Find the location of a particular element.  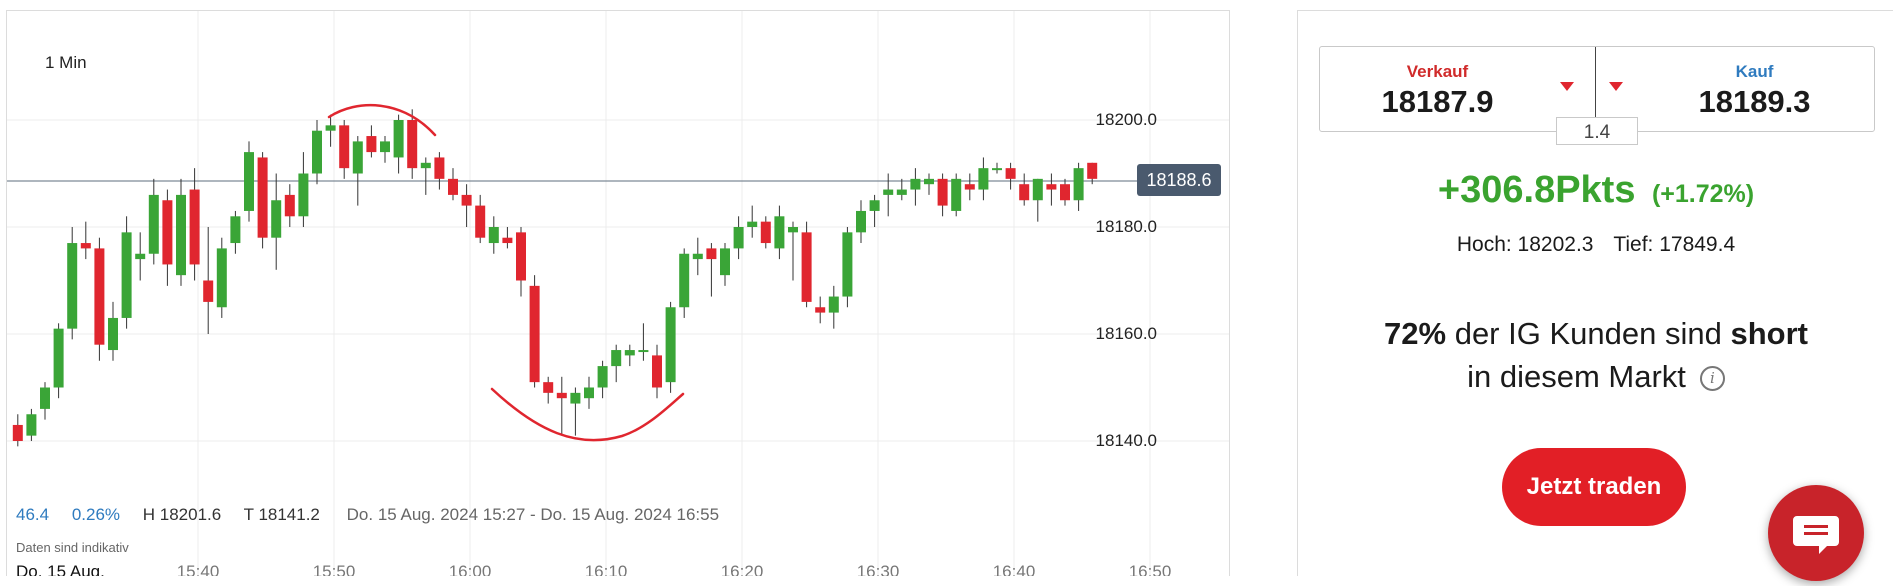

sell-quote-button: Verkauf 18187.9 is located at coordinates (1437, 89).